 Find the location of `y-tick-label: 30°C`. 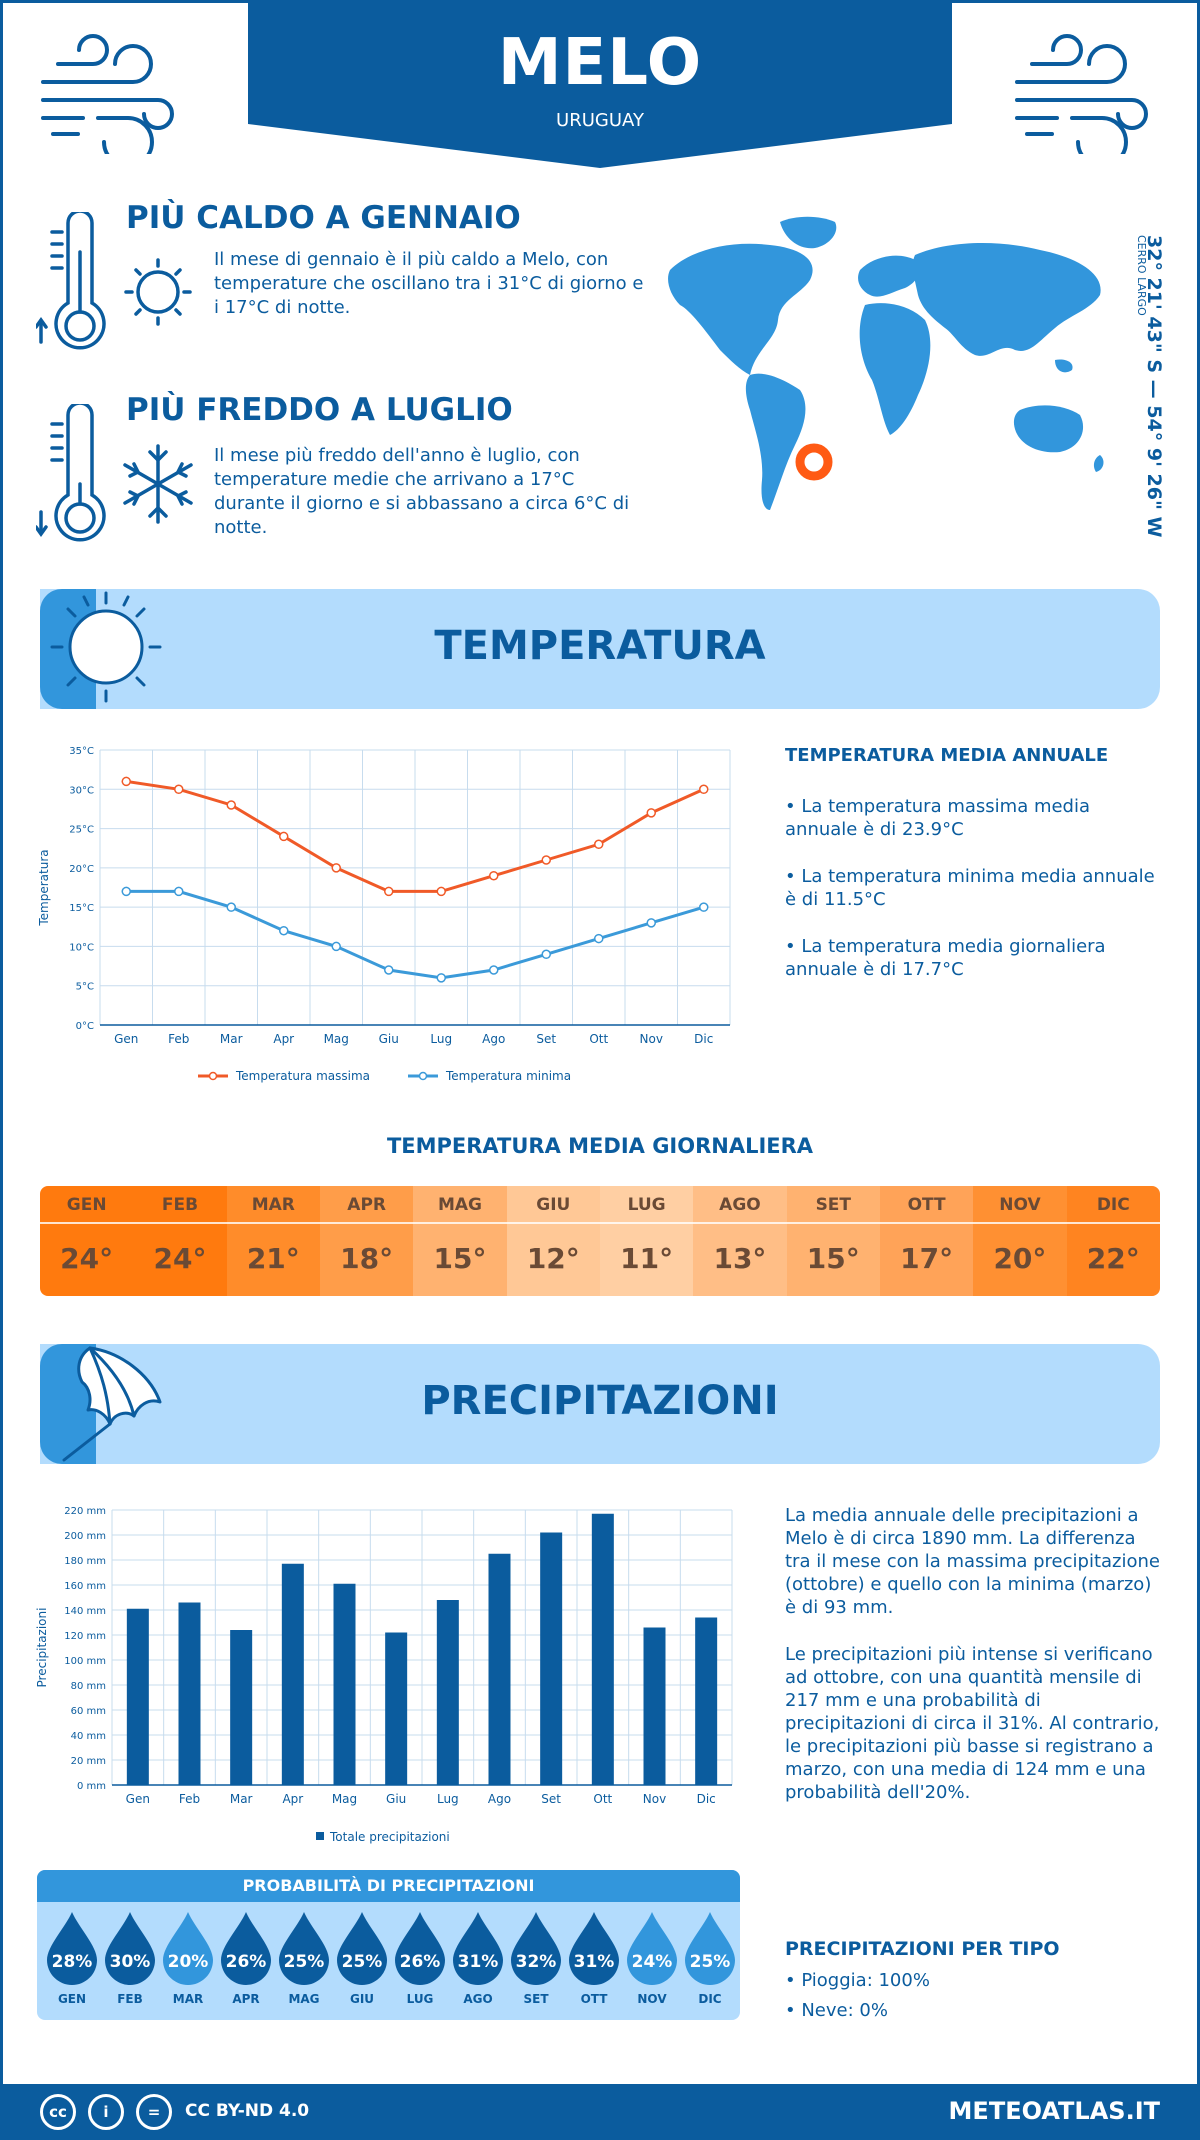

y-tick-label: 30°C is located at coordinates (81, 790).